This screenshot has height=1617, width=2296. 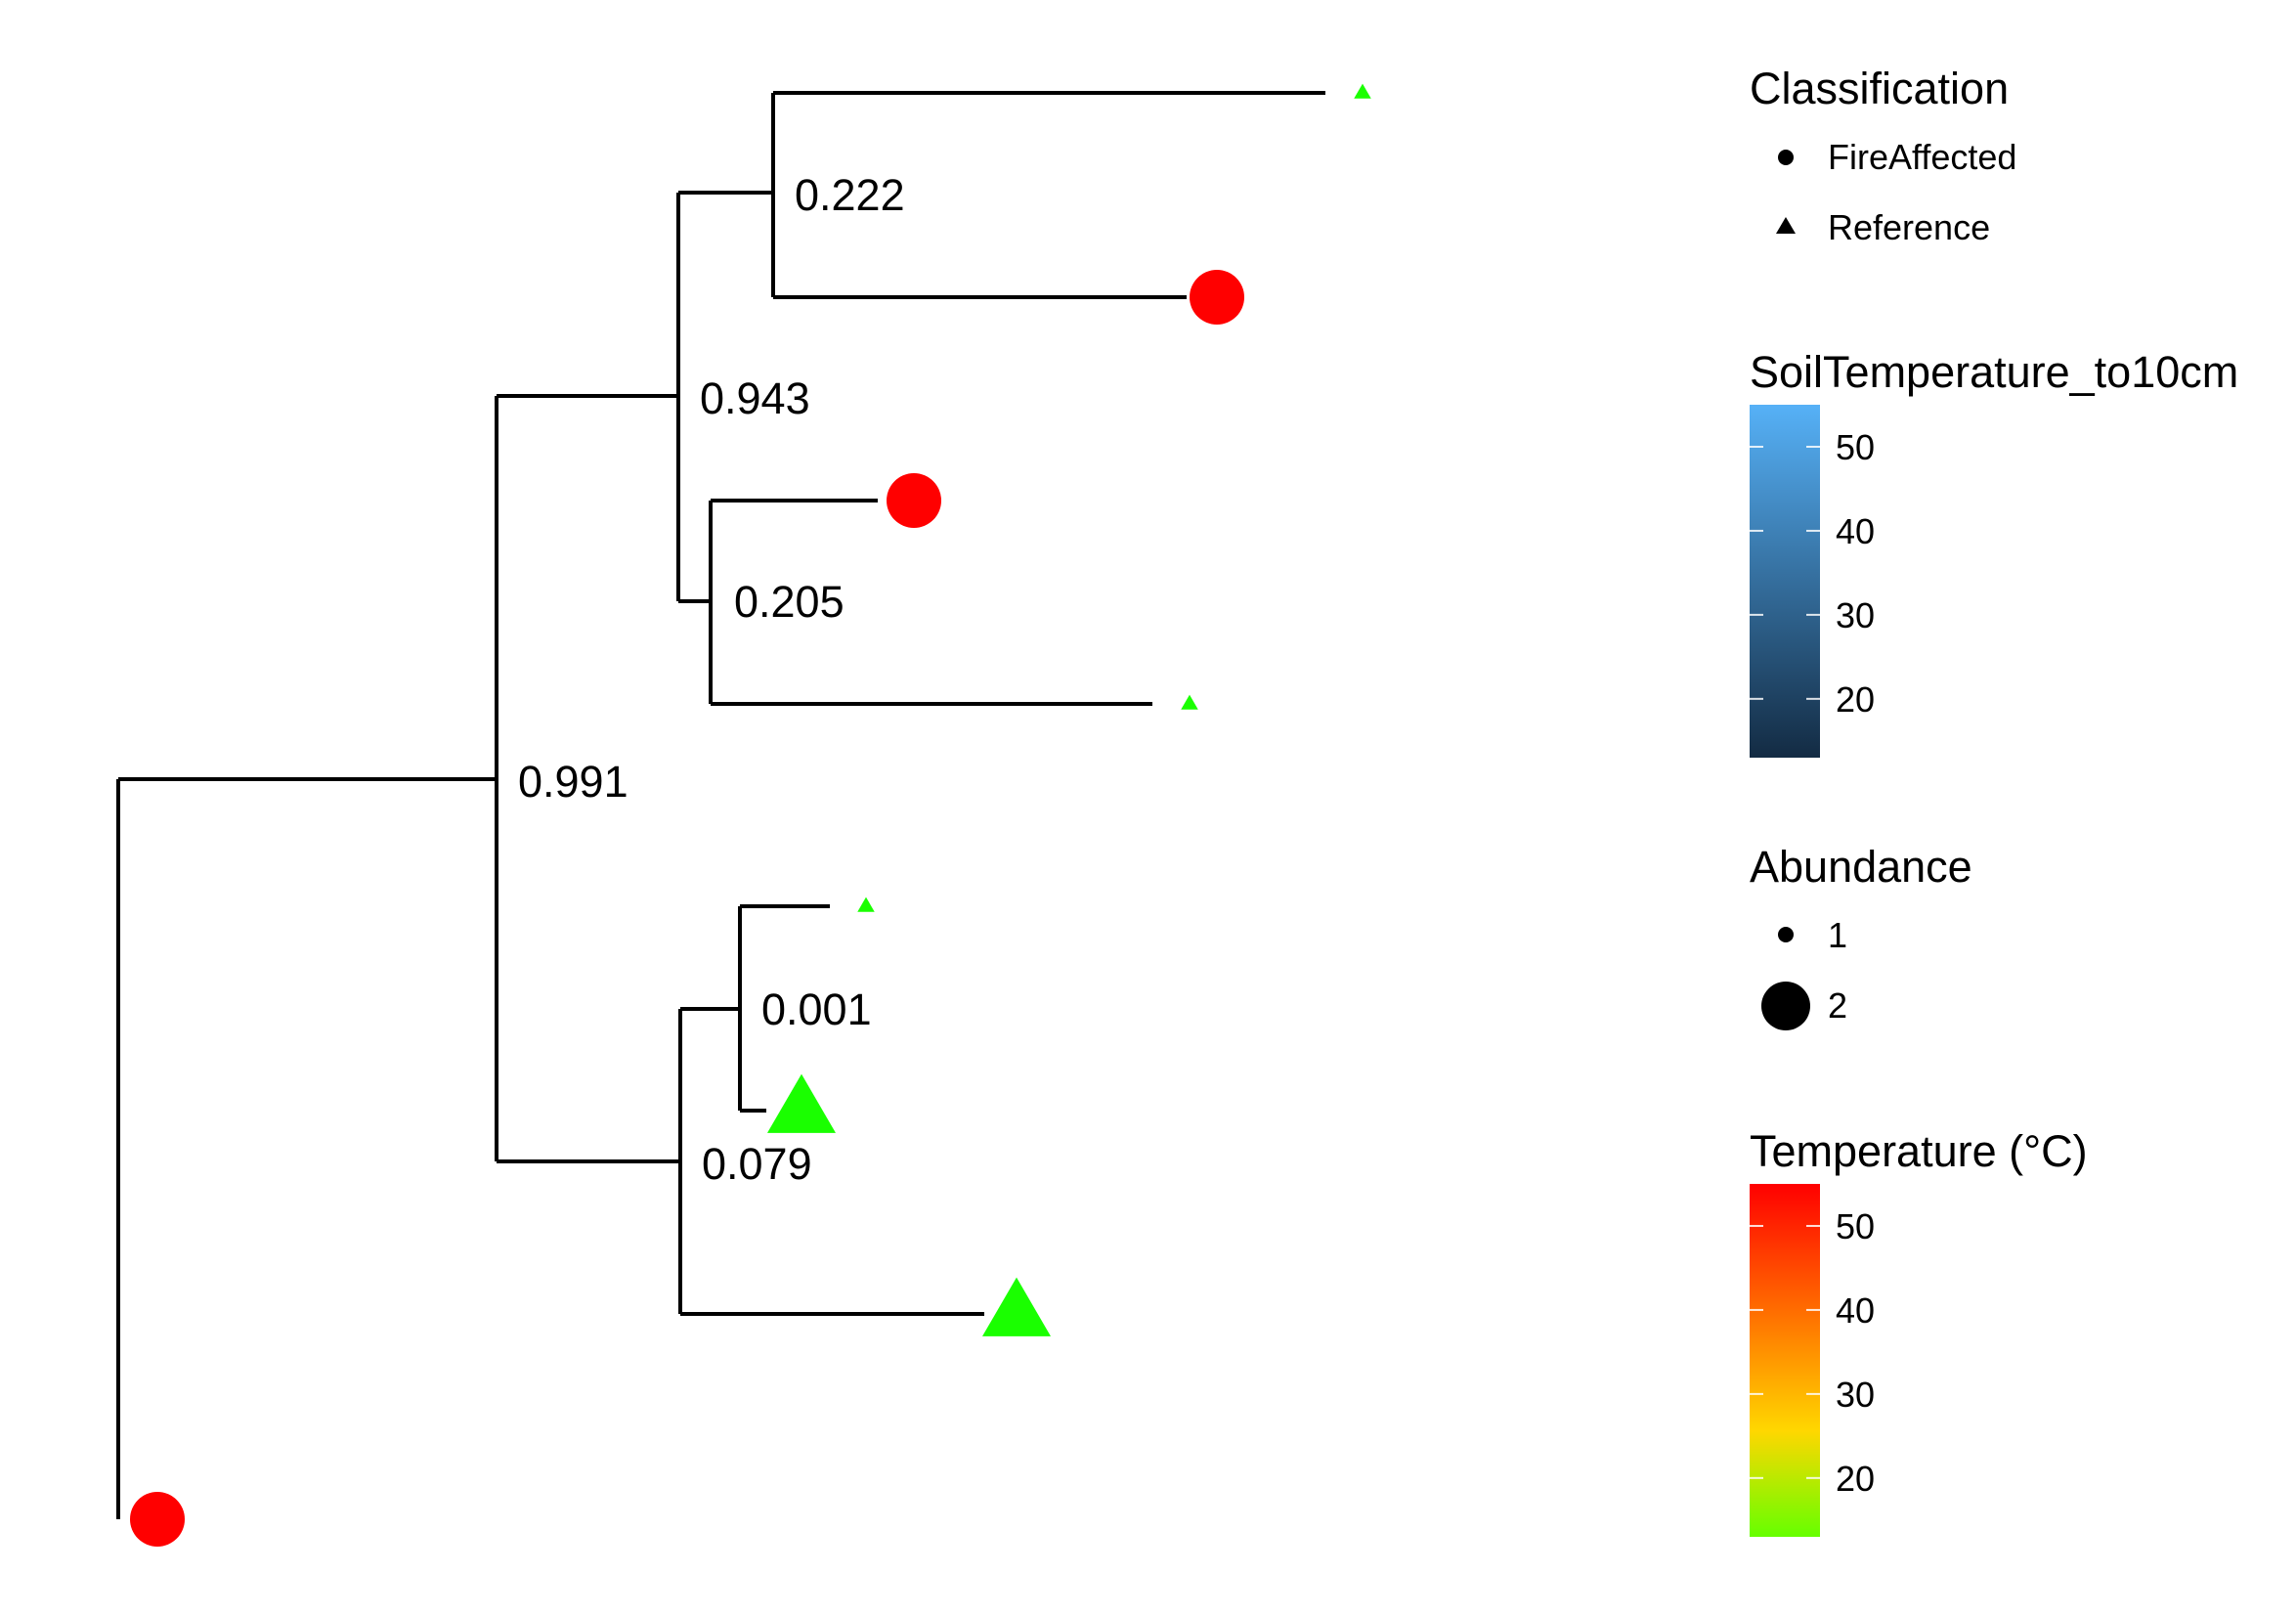 I want to click on legend-temperature-tick-label-40: 40, so click(x=1855, y=1310).